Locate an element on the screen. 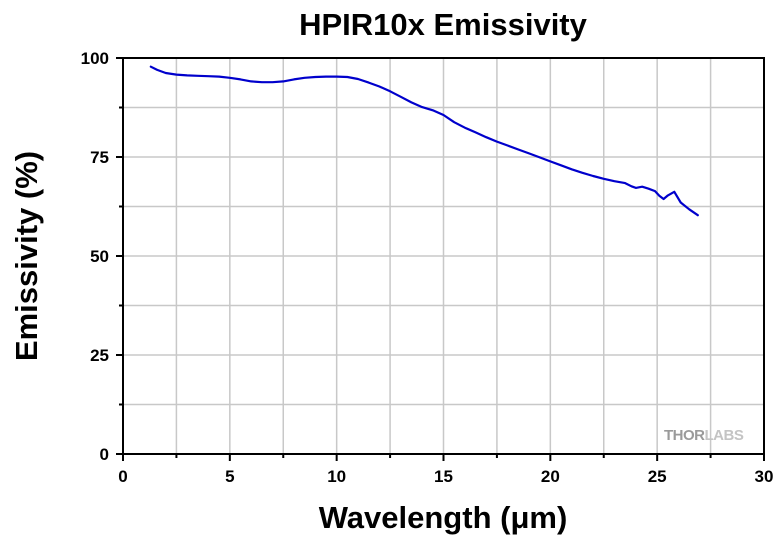 The height and width of the screenshot is (537, 780). x-tick-label: 5 is located at coordinates (229, 476).